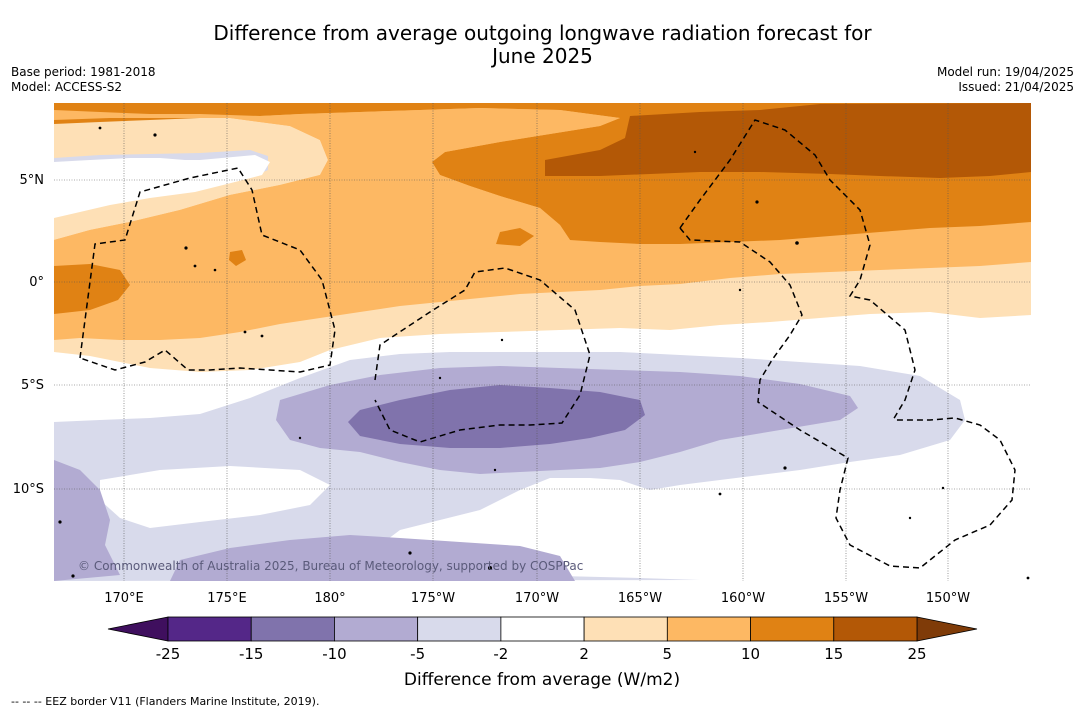  What do you see at coordinates (916, 654) in the screenshot?
I see `colorbar-tick-label: 25` at bounding box center [916, 654].